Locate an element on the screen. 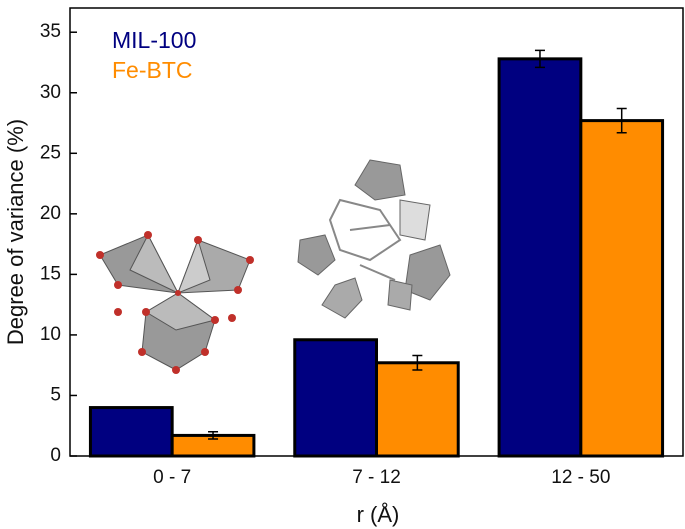 Image resolution: width=685 pixels, height=529 pixels. y-tick-label: 0 is located at coordinates (55, 455).